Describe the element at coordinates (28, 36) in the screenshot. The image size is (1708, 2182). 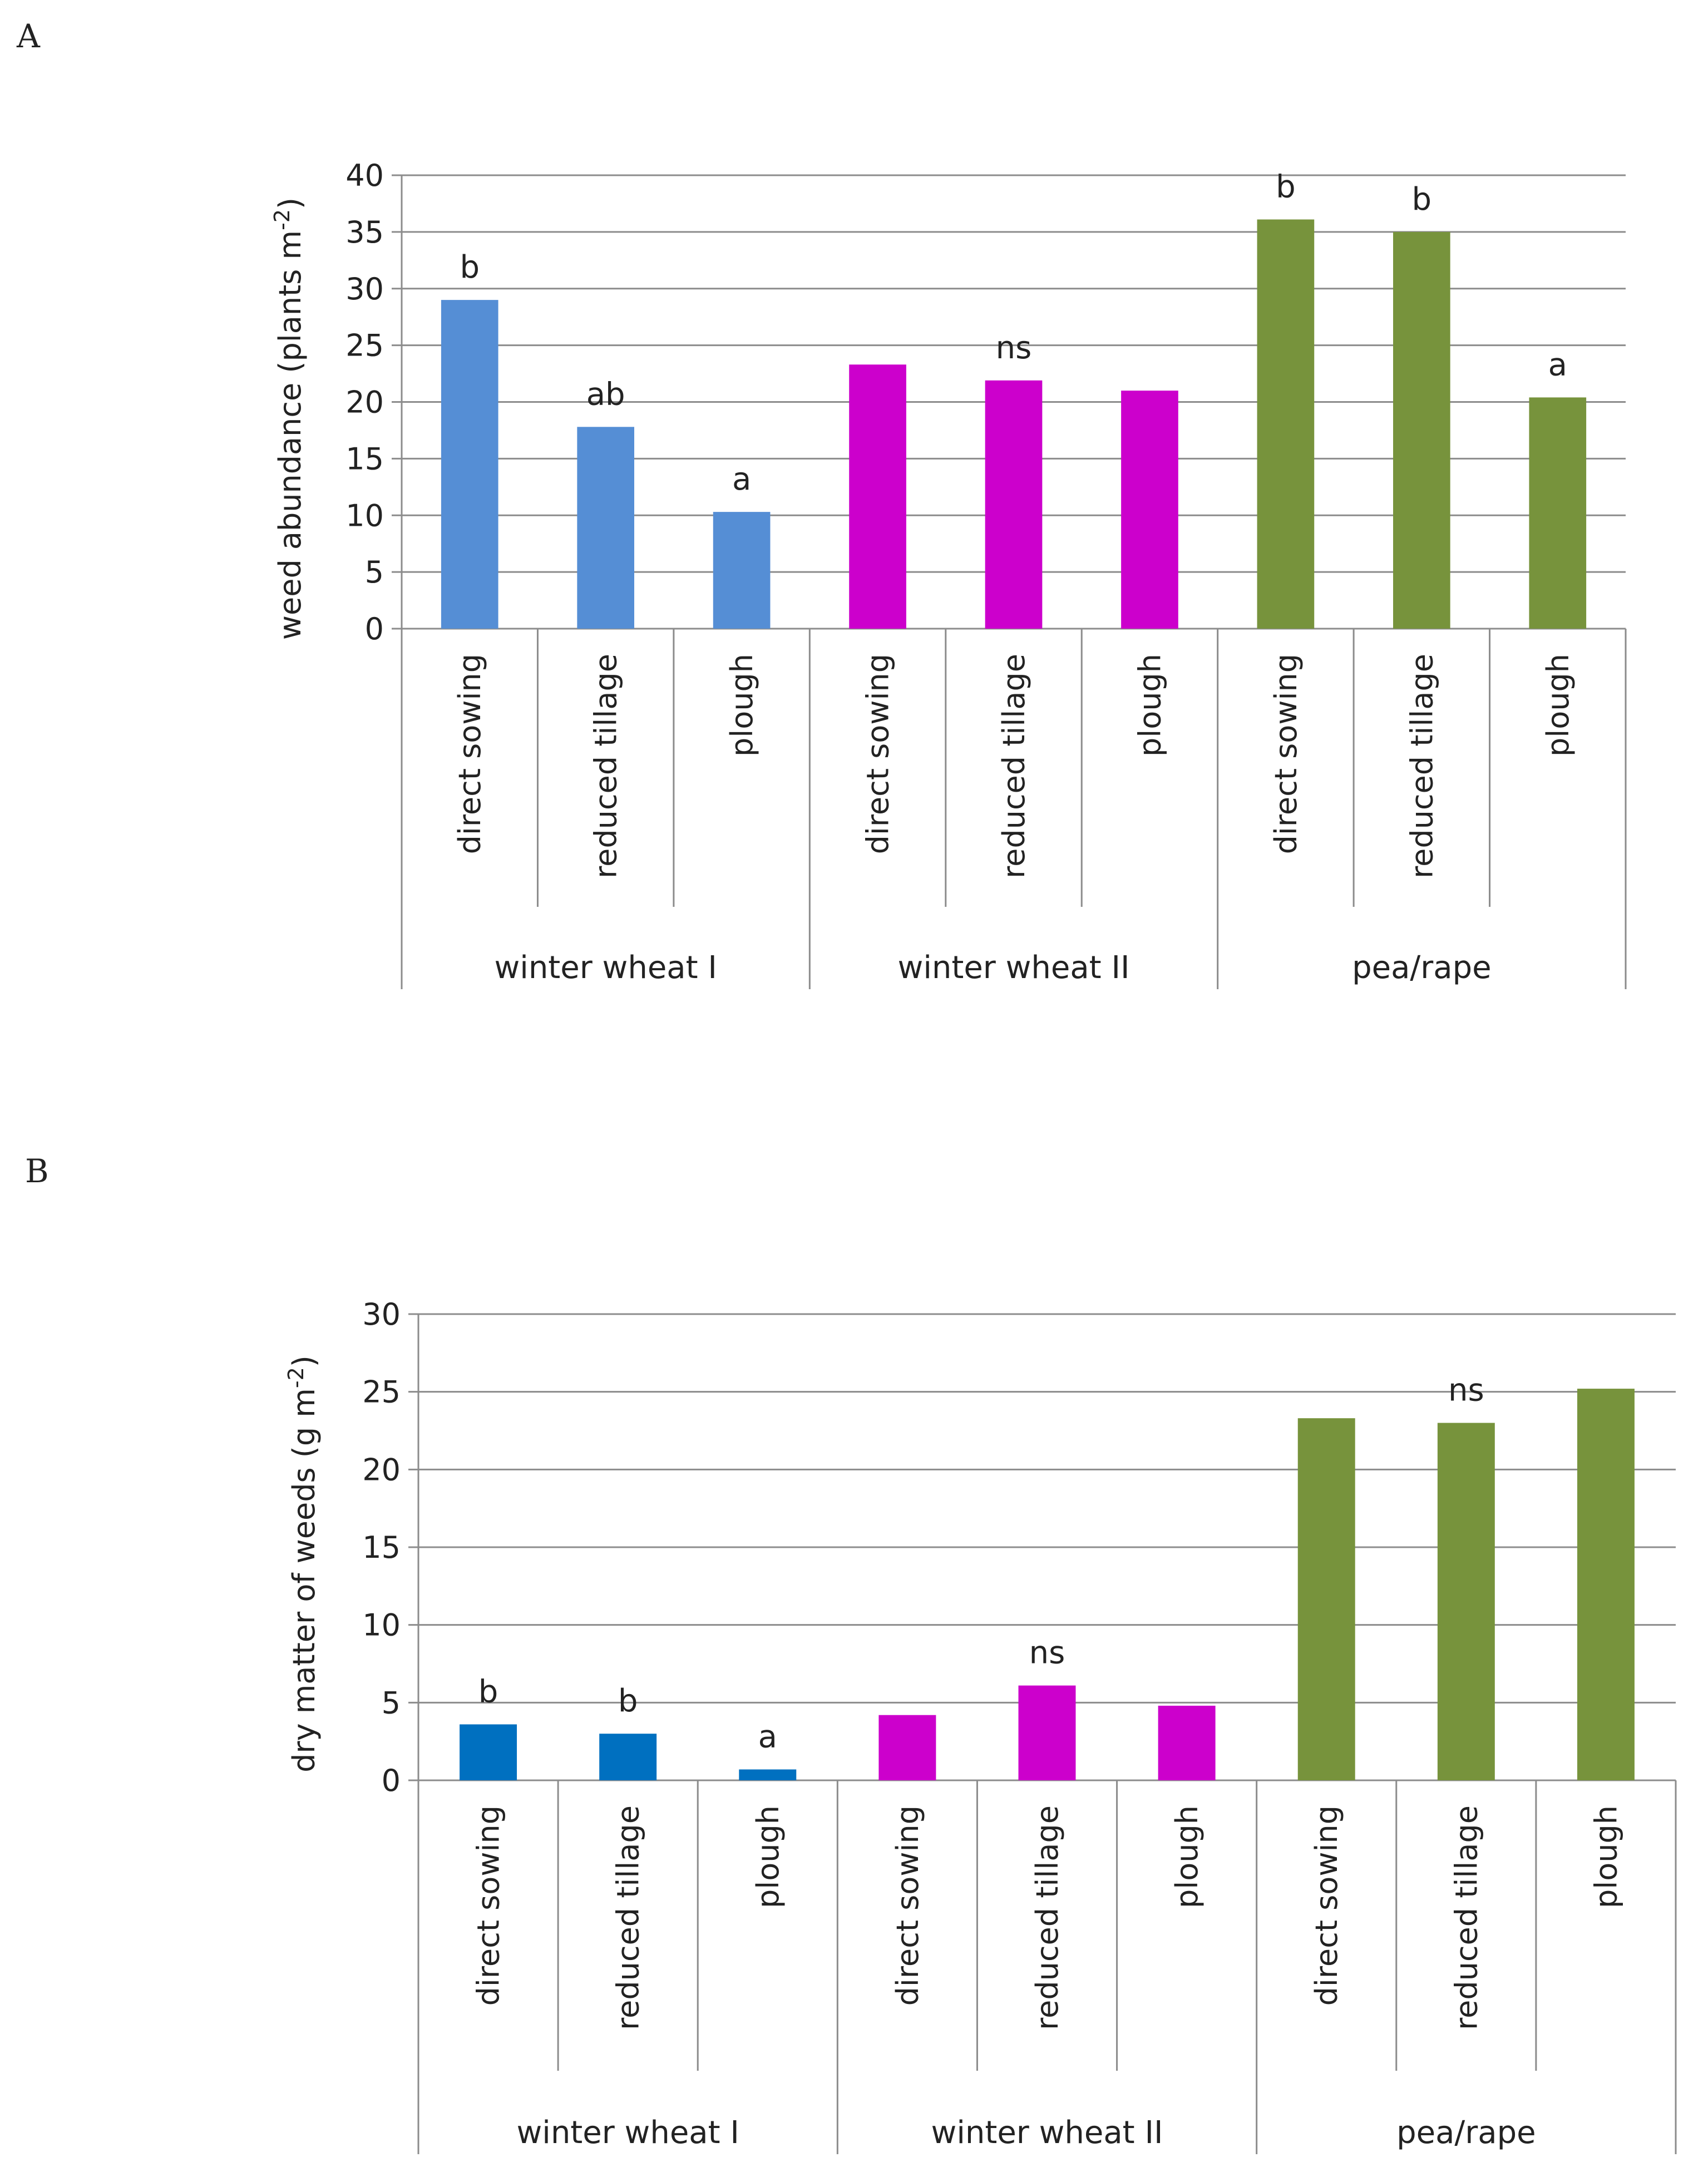
I see `panel-a-letter: A` at that location.